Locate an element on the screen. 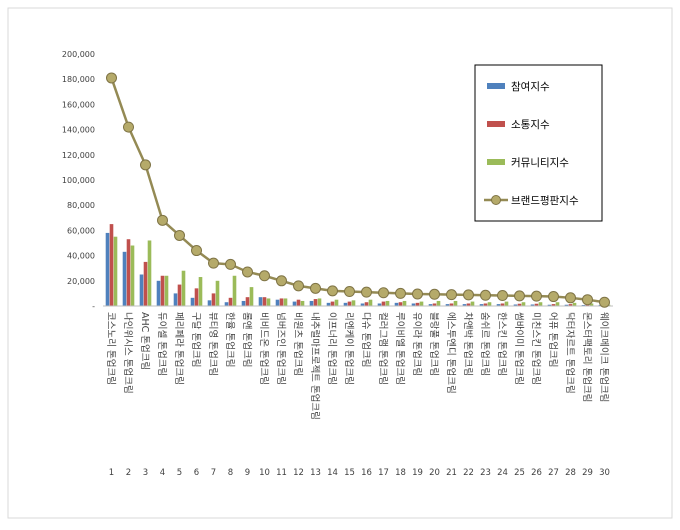 The height and width of the screenshot is (530, 680). rank-label: 28 is located at coordinates (570, 473).